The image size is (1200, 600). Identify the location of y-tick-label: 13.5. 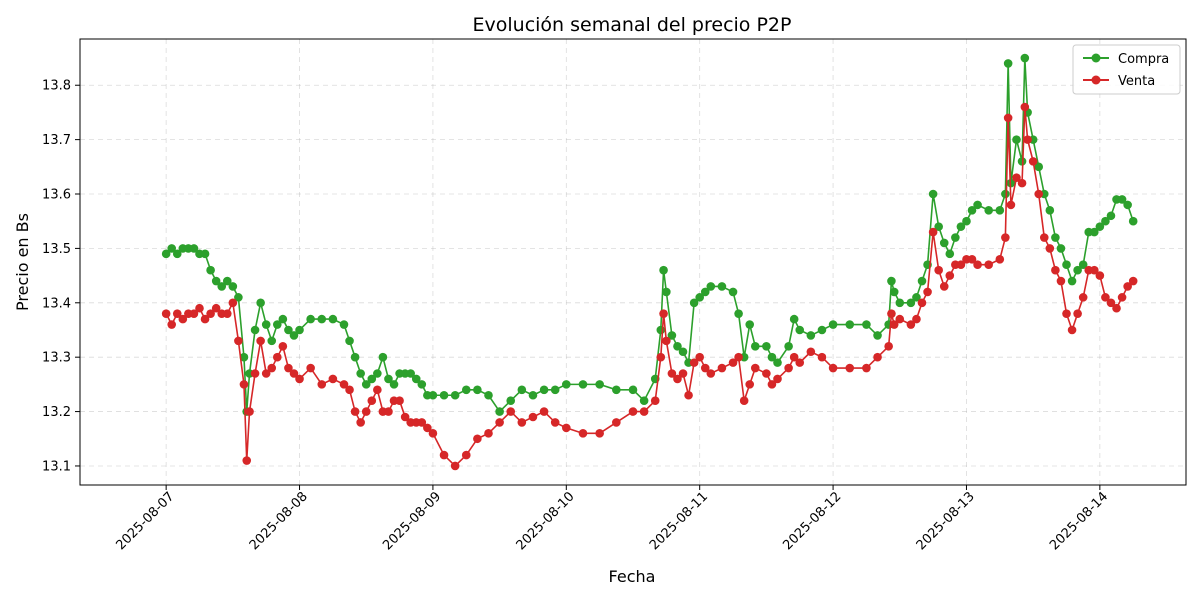
(56, 249).